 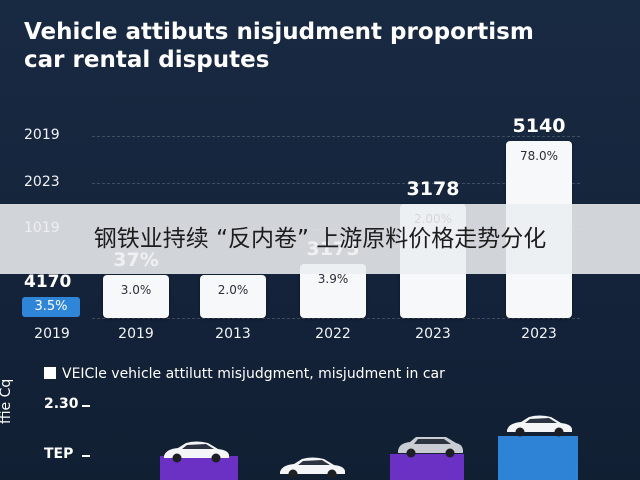 What do you see at coordinates (50, 373) in the screenshot?
I see `legend-swatch` at bounding box center [50, 373].